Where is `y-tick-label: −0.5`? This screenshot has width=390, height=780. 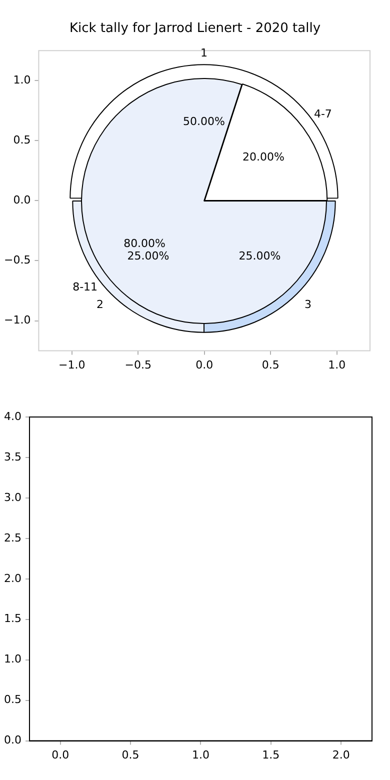 y-tick-label: −0.5 is located at coordinates (17, 260).